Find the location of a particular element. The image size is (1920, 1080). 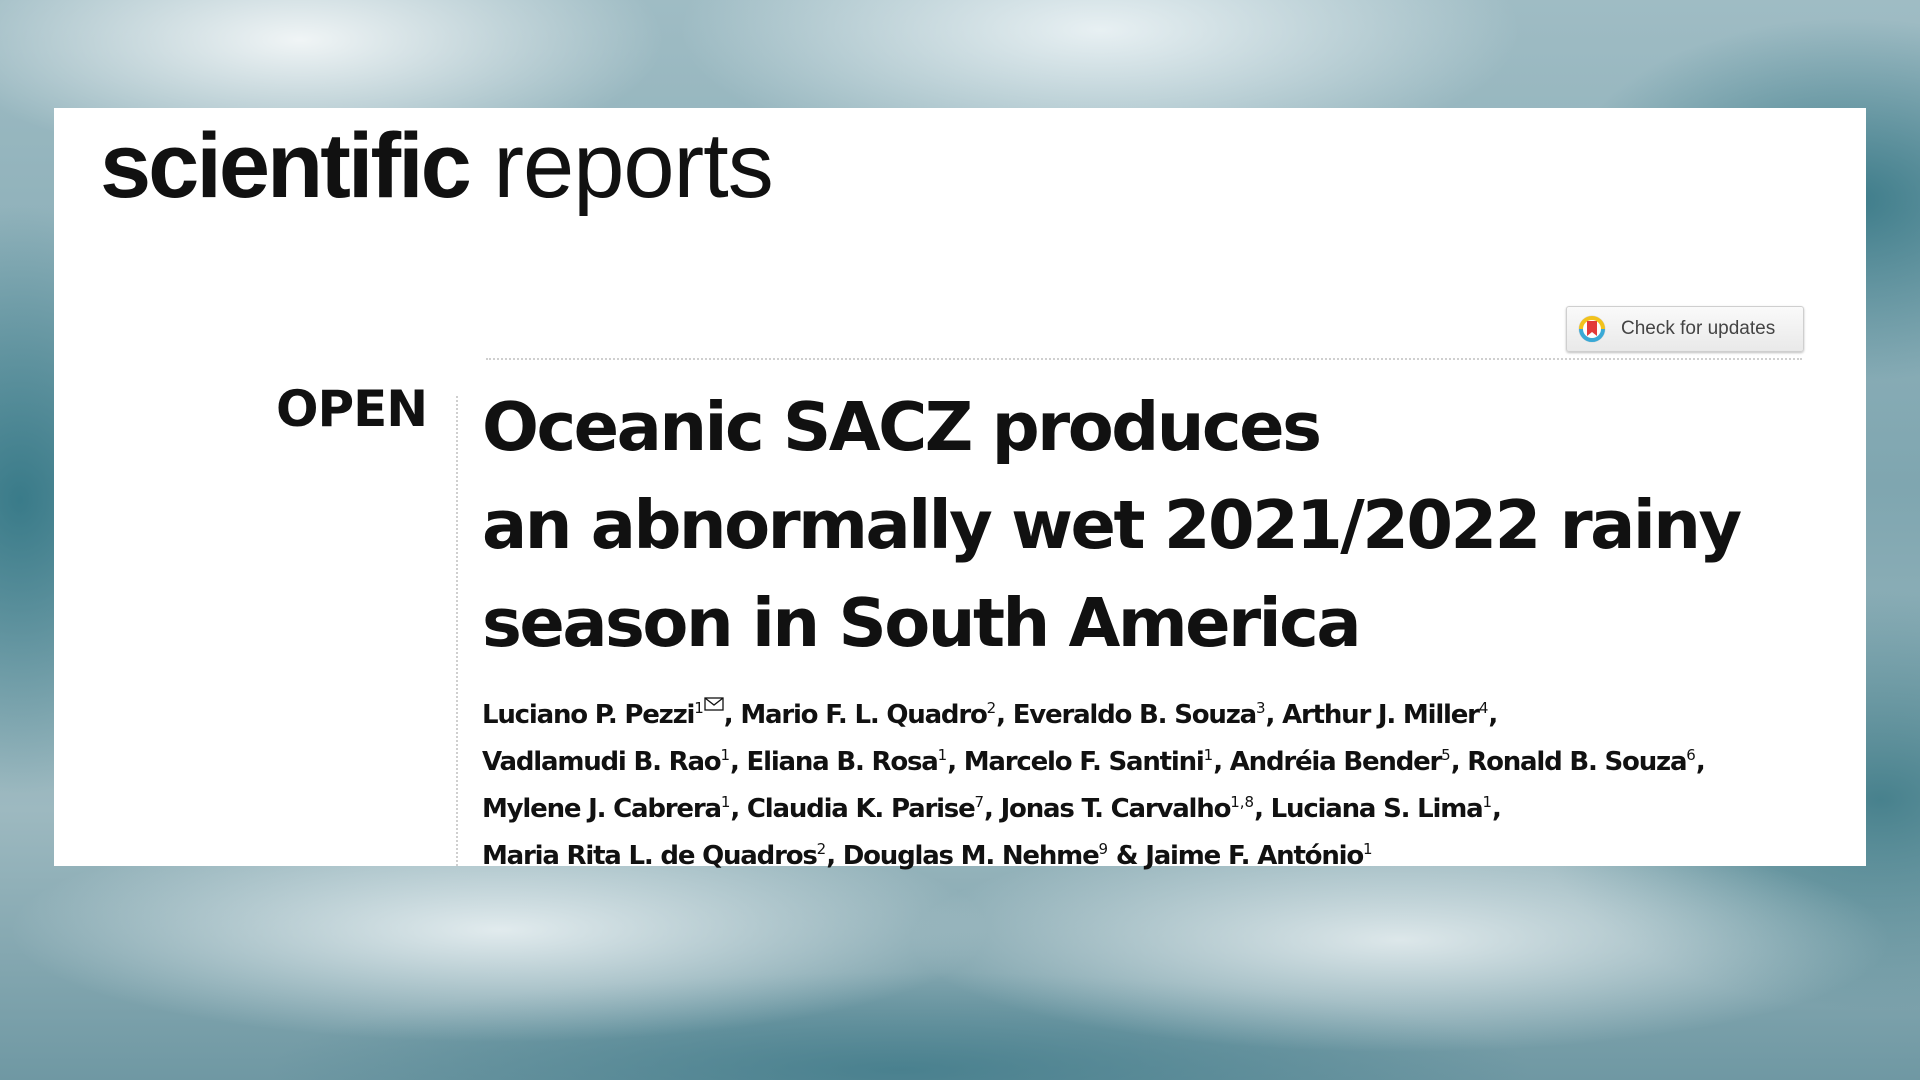

author-name: Maria Rita L. de Quadros is located at coordinates (650, 856).